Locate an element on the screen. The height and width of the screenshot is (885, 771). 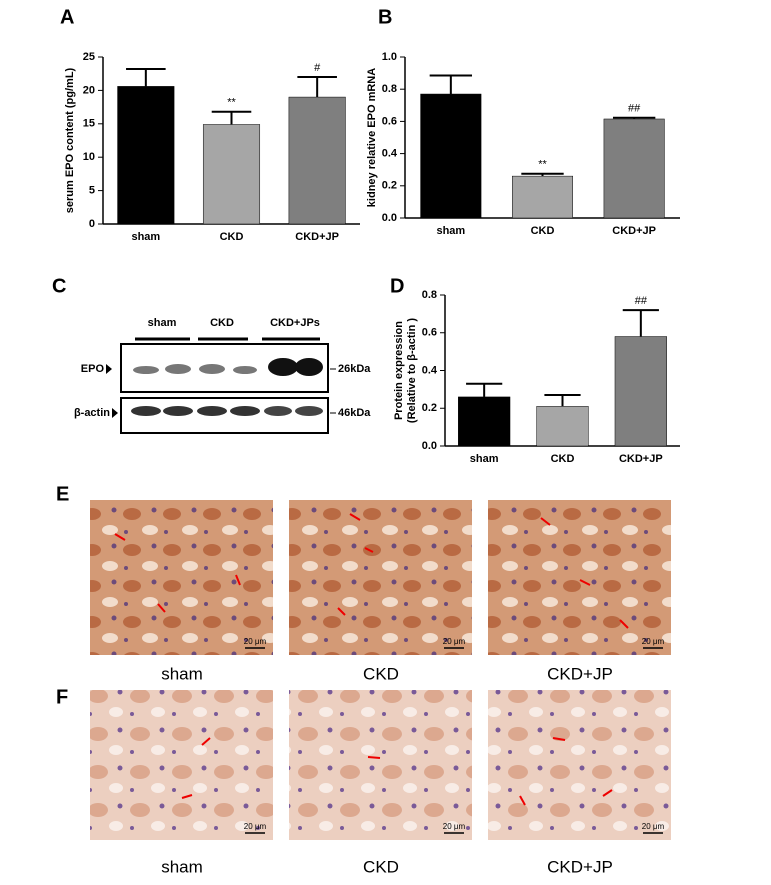
panel-label: D is located at coordinates (397, 286).